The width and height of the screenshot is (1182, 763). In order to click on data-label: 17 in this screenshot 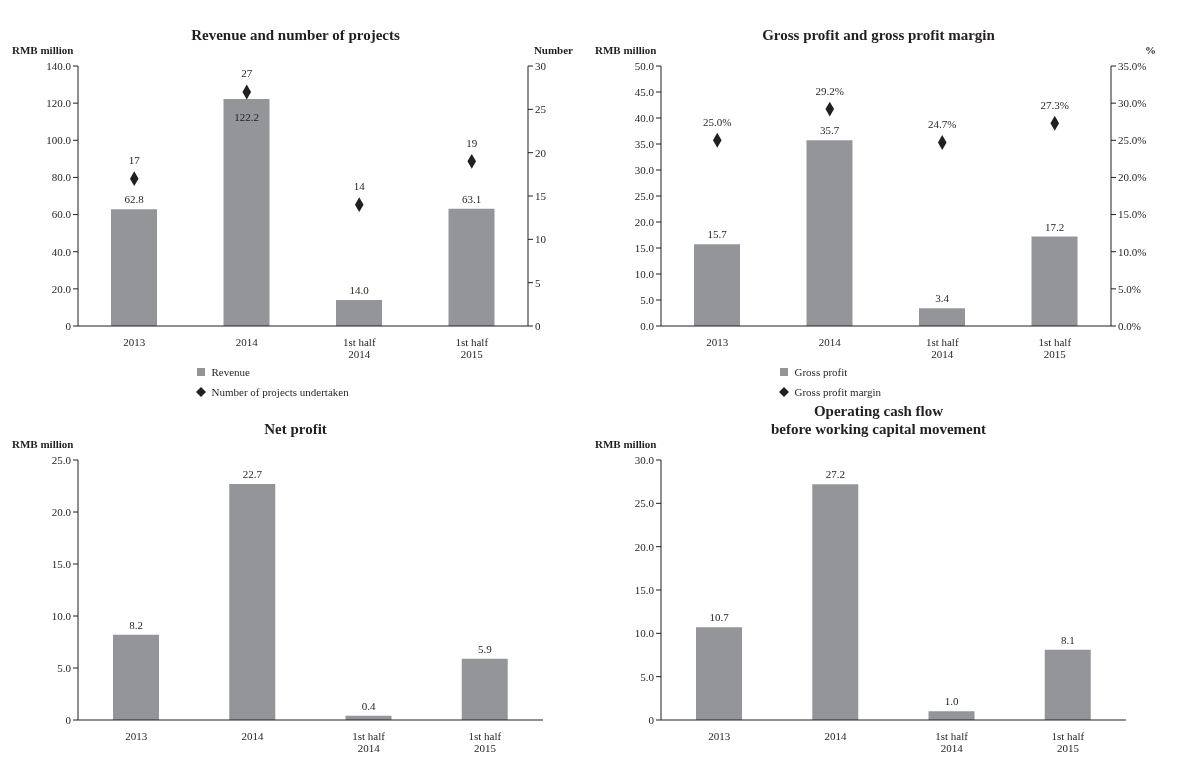, I will do `click(134, 160)`.